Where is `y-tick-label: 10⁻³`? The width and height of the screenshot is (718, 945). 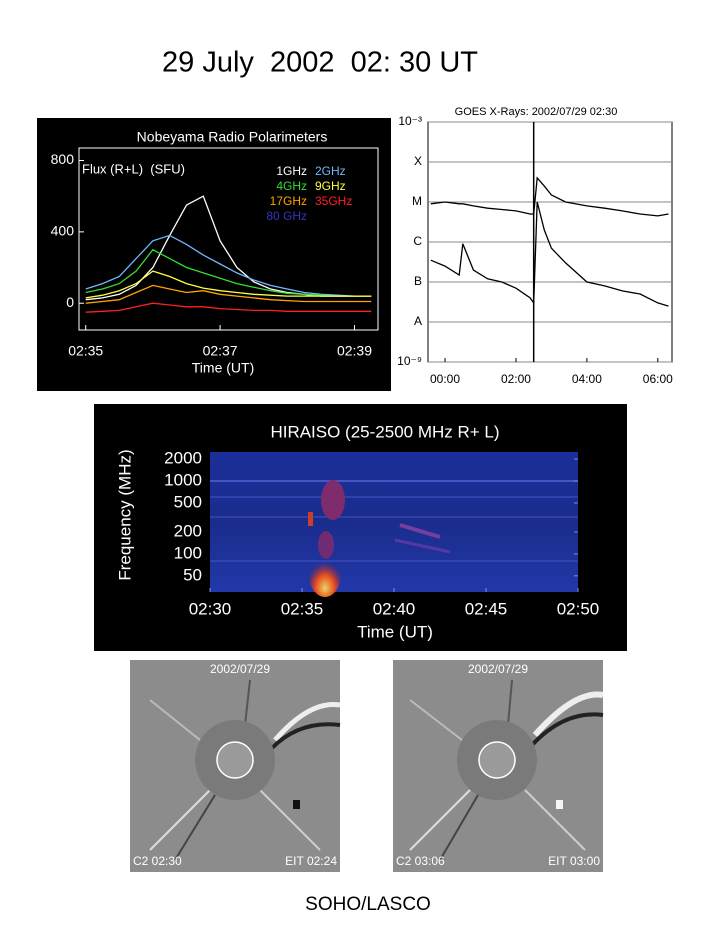
y-tick-label: 10⁻³ is located at coordinates (410, 121).